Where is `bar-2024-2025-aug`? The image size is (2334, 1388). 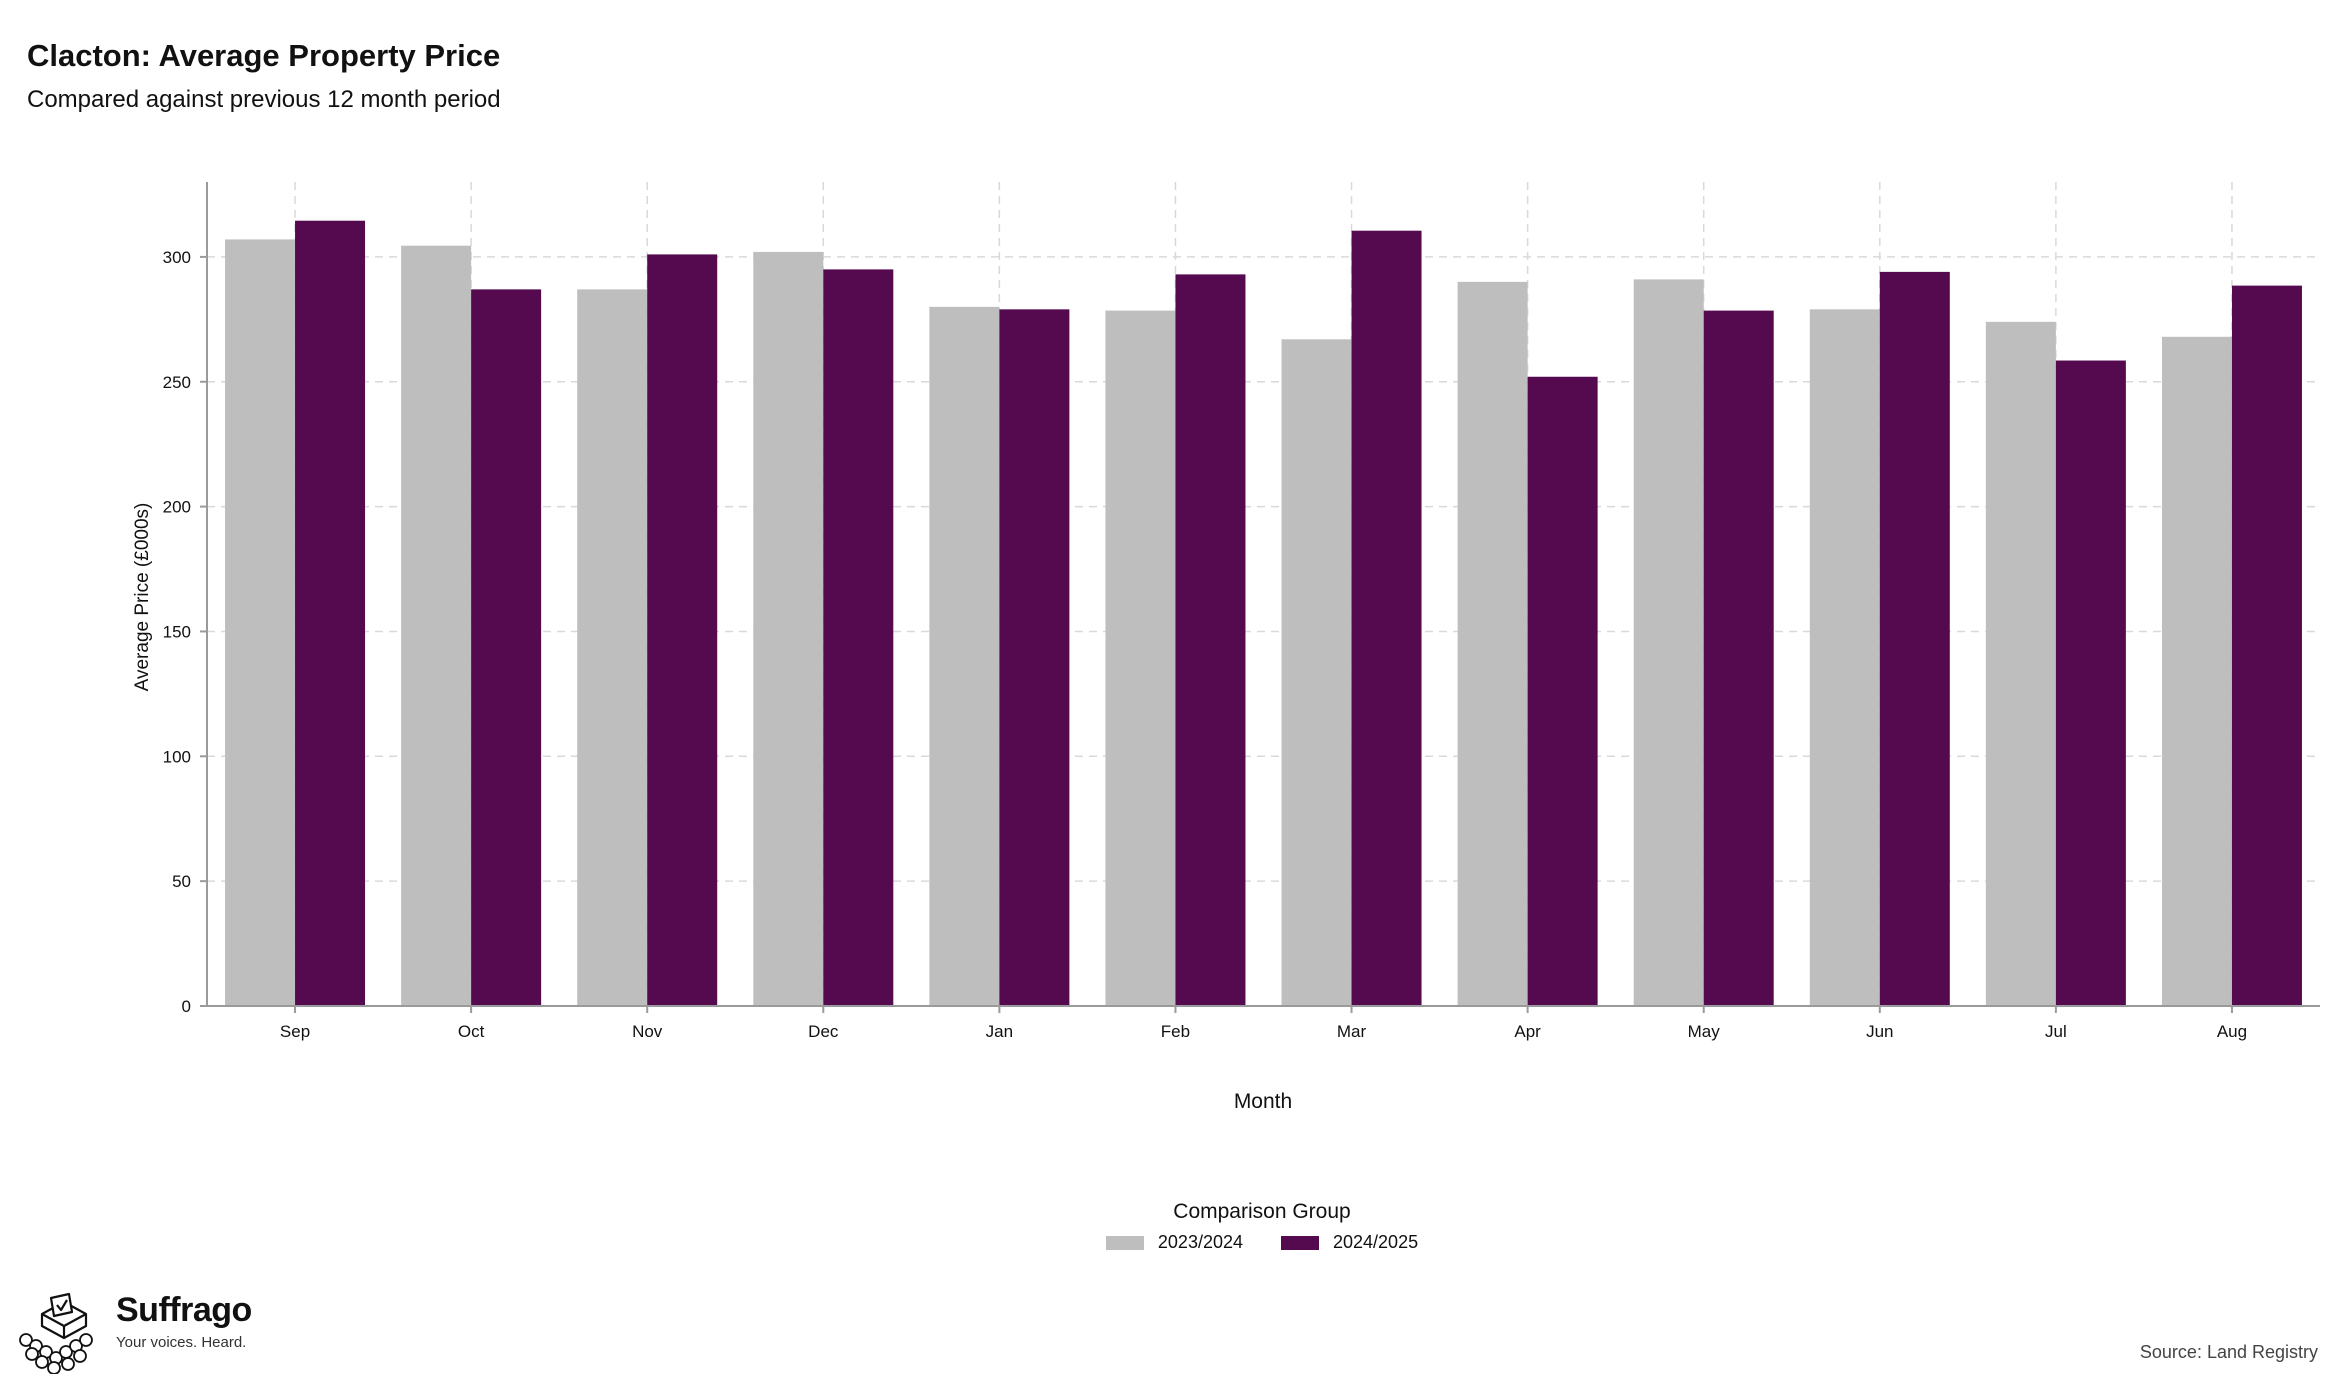 bar-2024-2025-aug is located at coordinates (2266, 645).